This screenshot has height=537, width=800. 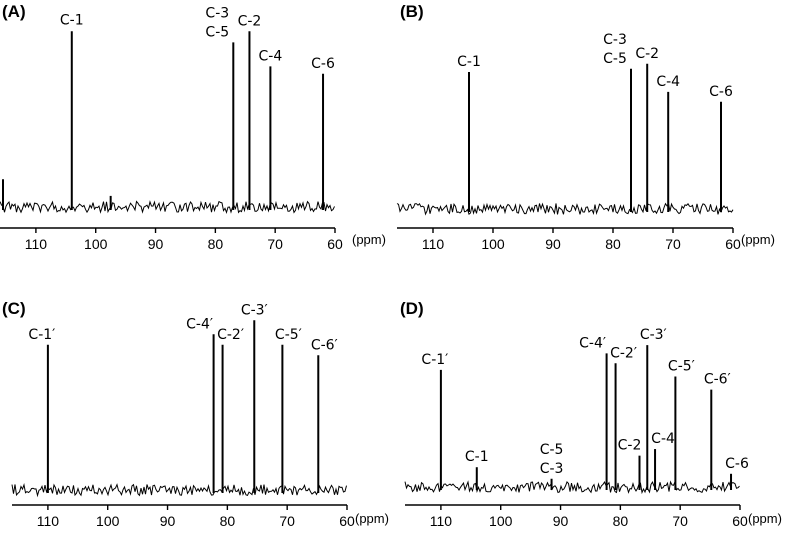 What do you see at coordinates (412, 308) in the screenshot?
I see `panel-letter: (D)` at bounding box center [412, 308].